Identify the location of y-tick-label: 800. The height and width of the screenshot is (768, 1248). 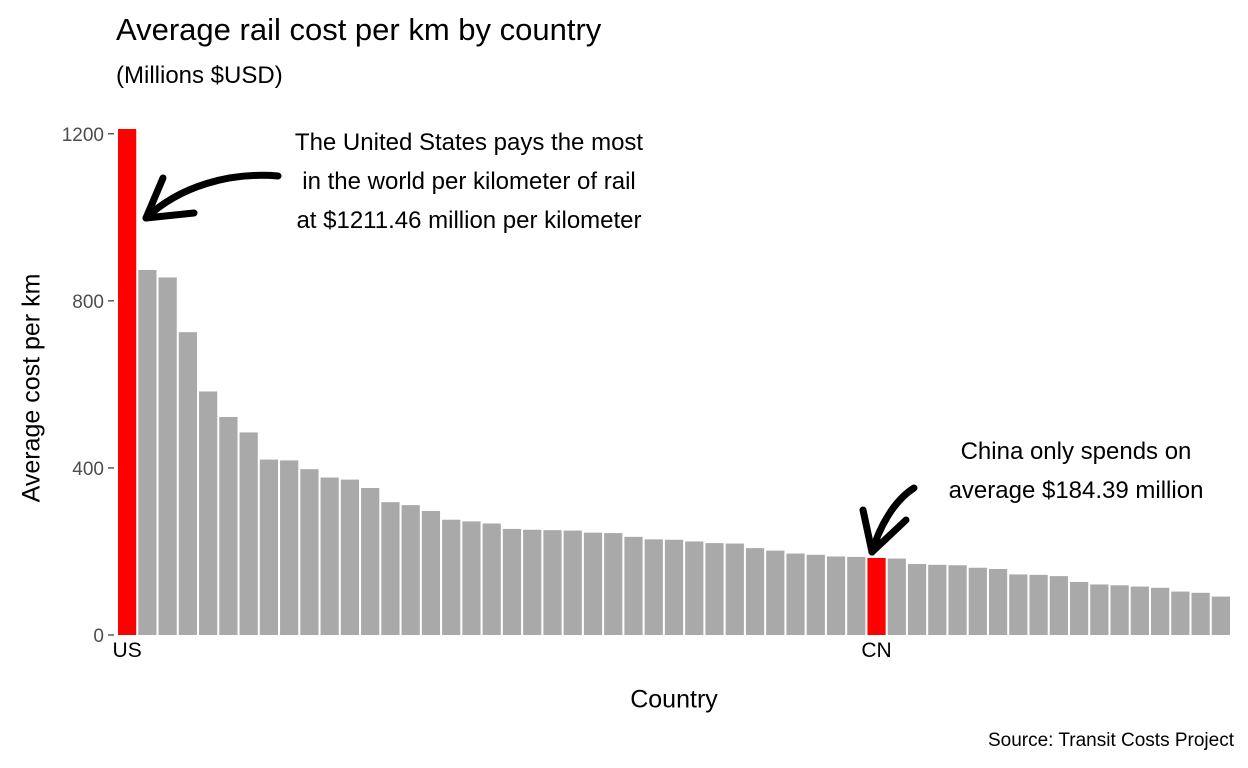
(88, 302).